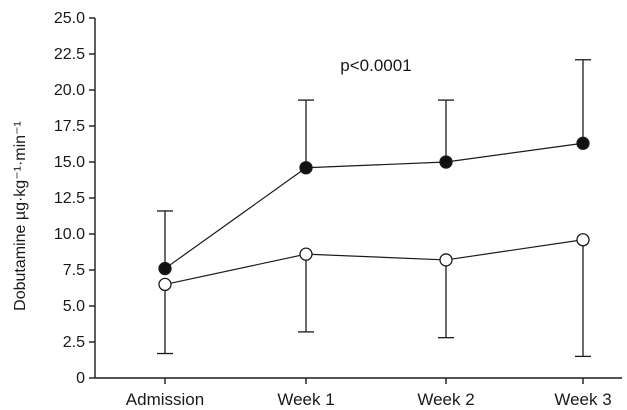 This screenshot has height=410, width=627. I want to click on y-axis-title: Dobutamine µg·kg⁻¹·min⁻¹, so click(20, 216).